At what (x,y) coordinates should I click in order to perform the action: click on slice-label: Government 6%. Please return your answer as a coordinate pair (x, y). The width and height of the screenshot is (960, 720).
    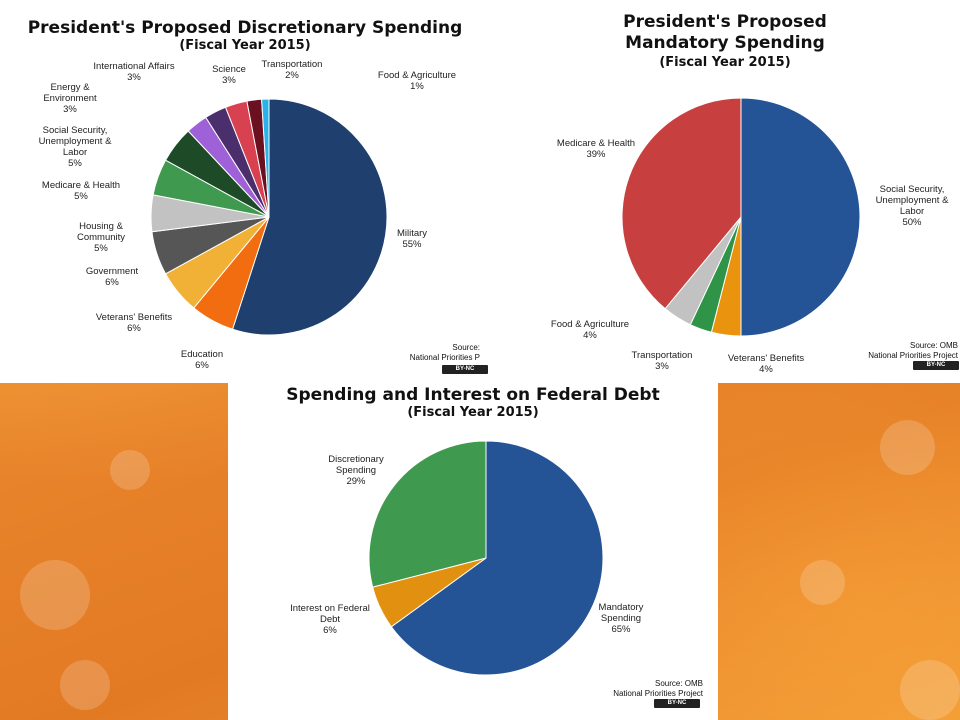
    Looking at the image, I should click on (112, 277).